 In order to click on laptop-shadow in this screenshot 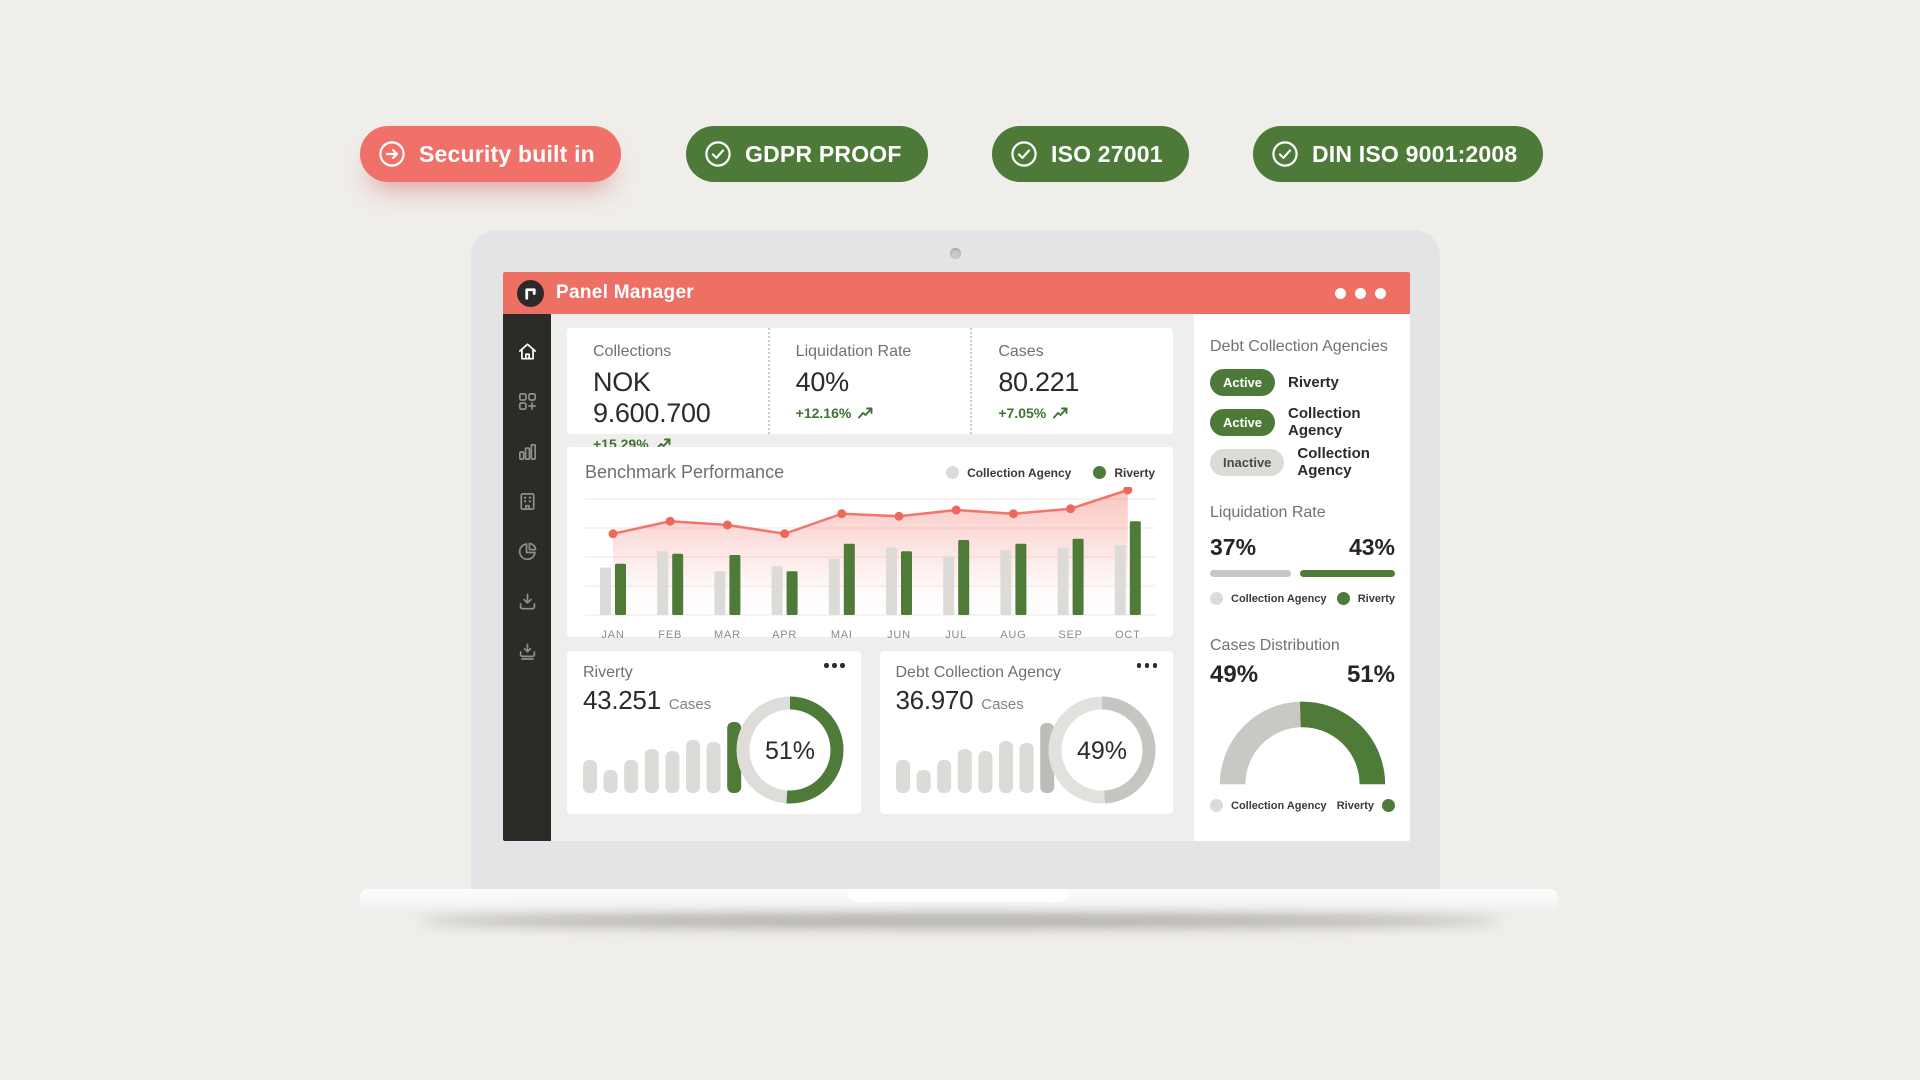, I will do `click(960, 921)`.